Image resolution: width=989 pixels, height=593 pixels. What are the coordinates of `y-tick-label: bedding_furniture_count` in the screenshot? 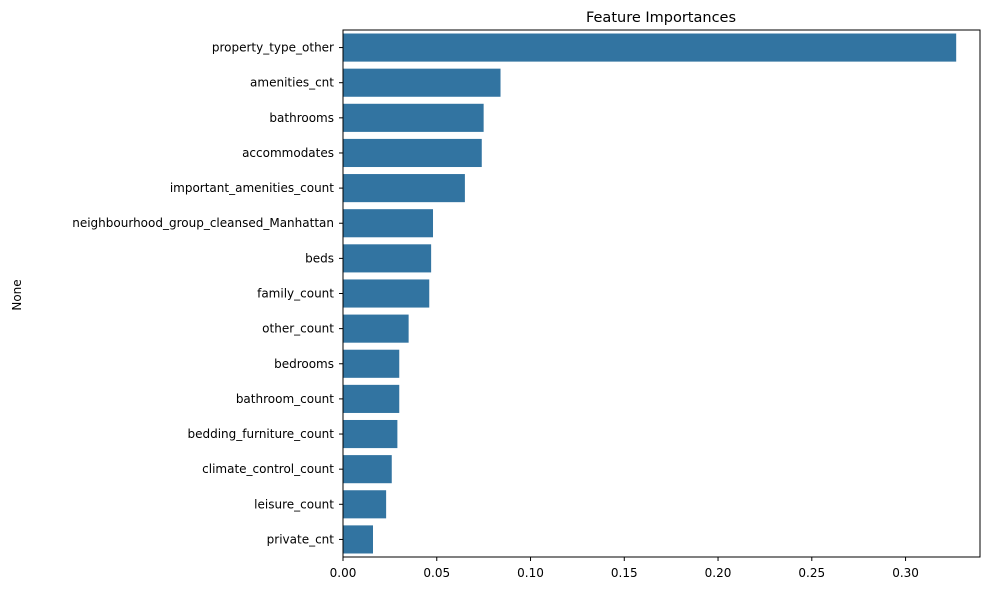 It's located at (260, 434).